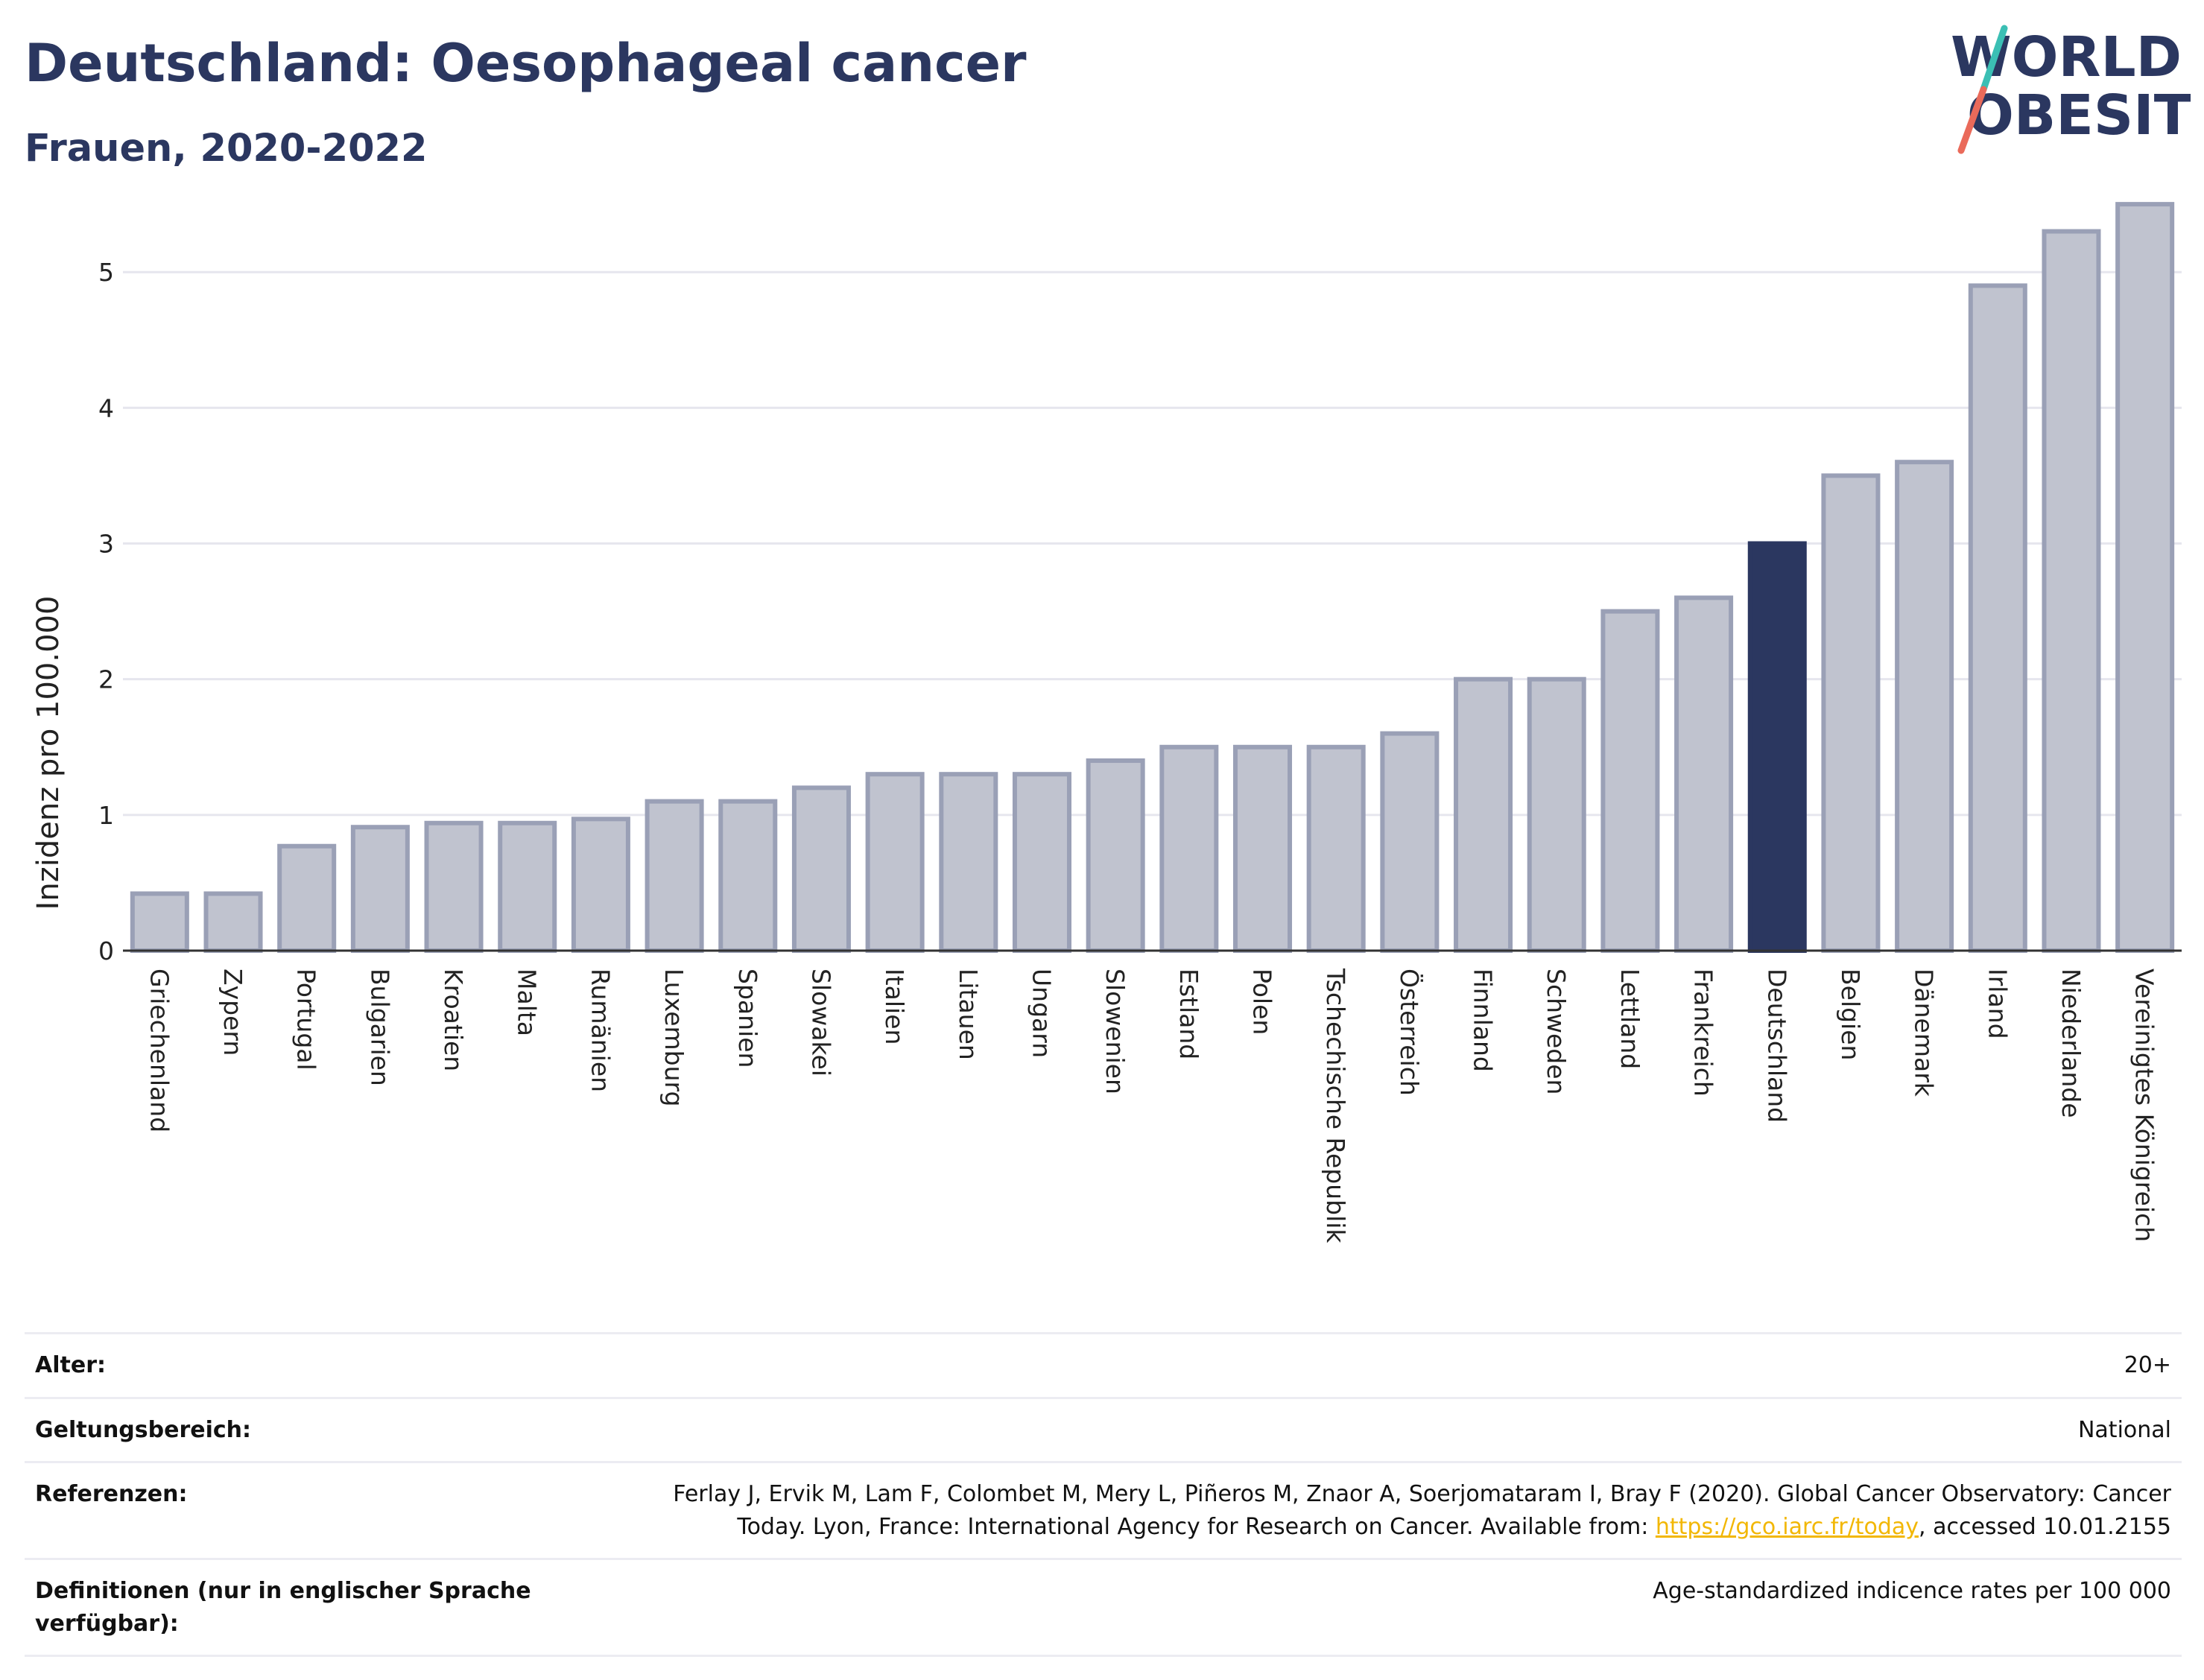  I want to click on y-tick-label: 5, so click(106, 272).